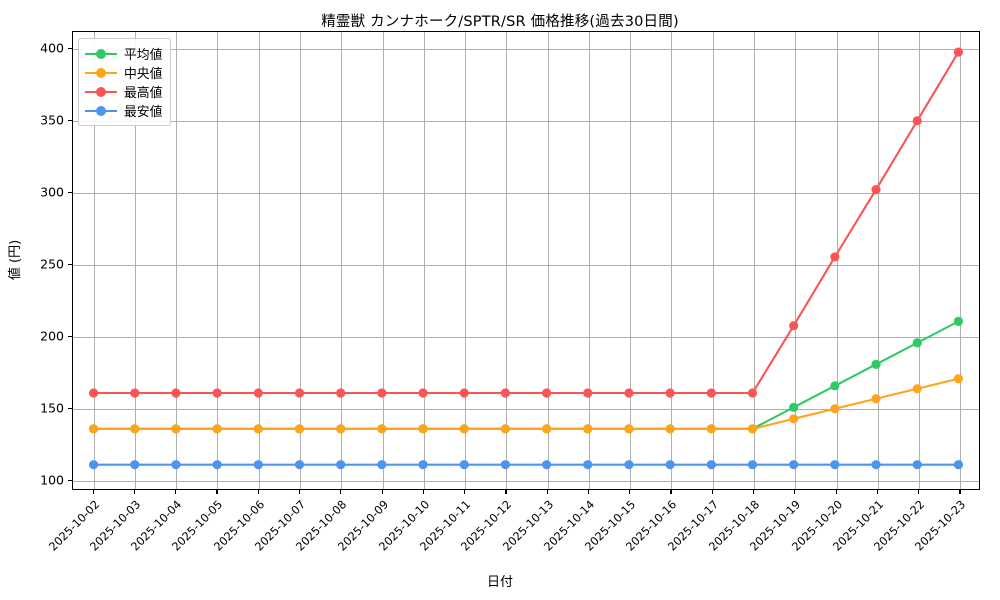  What do you see at coordinates (526, 465) in the screenshot?
I see `series-最安値` at bounding box center [526, 465].